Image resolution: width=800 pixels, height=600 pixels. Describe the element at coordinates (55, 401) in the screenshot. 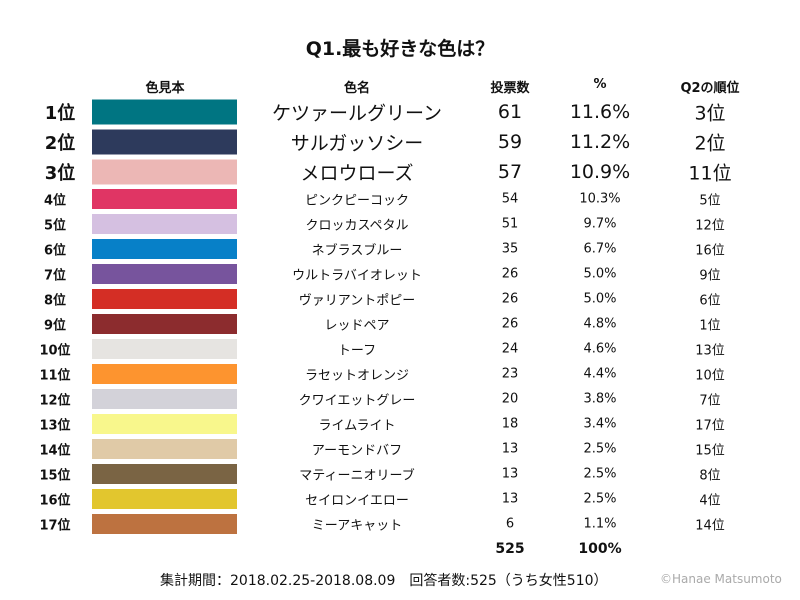

I see `rank: 12位` at that location.